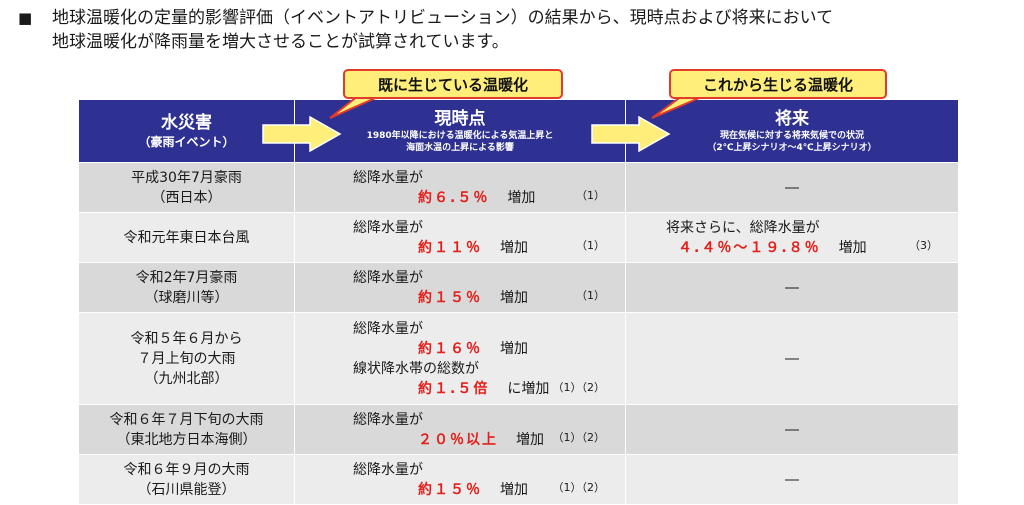  What do you see at coordinates (280, 42) in the screenshot?
I see `intro-line-2: 地球温暖化が降雨量を増大させることが試算されています。` at bounding box center [280, 42].